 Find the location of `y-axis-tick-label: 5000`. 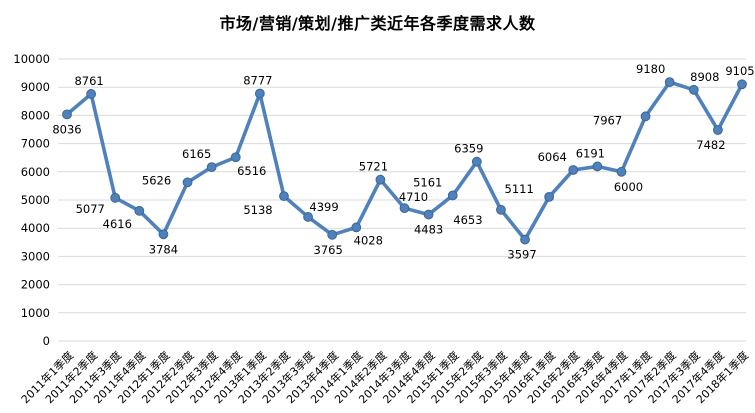

y-axis-tick-label: 5000 is located at coordinates (35, 200).